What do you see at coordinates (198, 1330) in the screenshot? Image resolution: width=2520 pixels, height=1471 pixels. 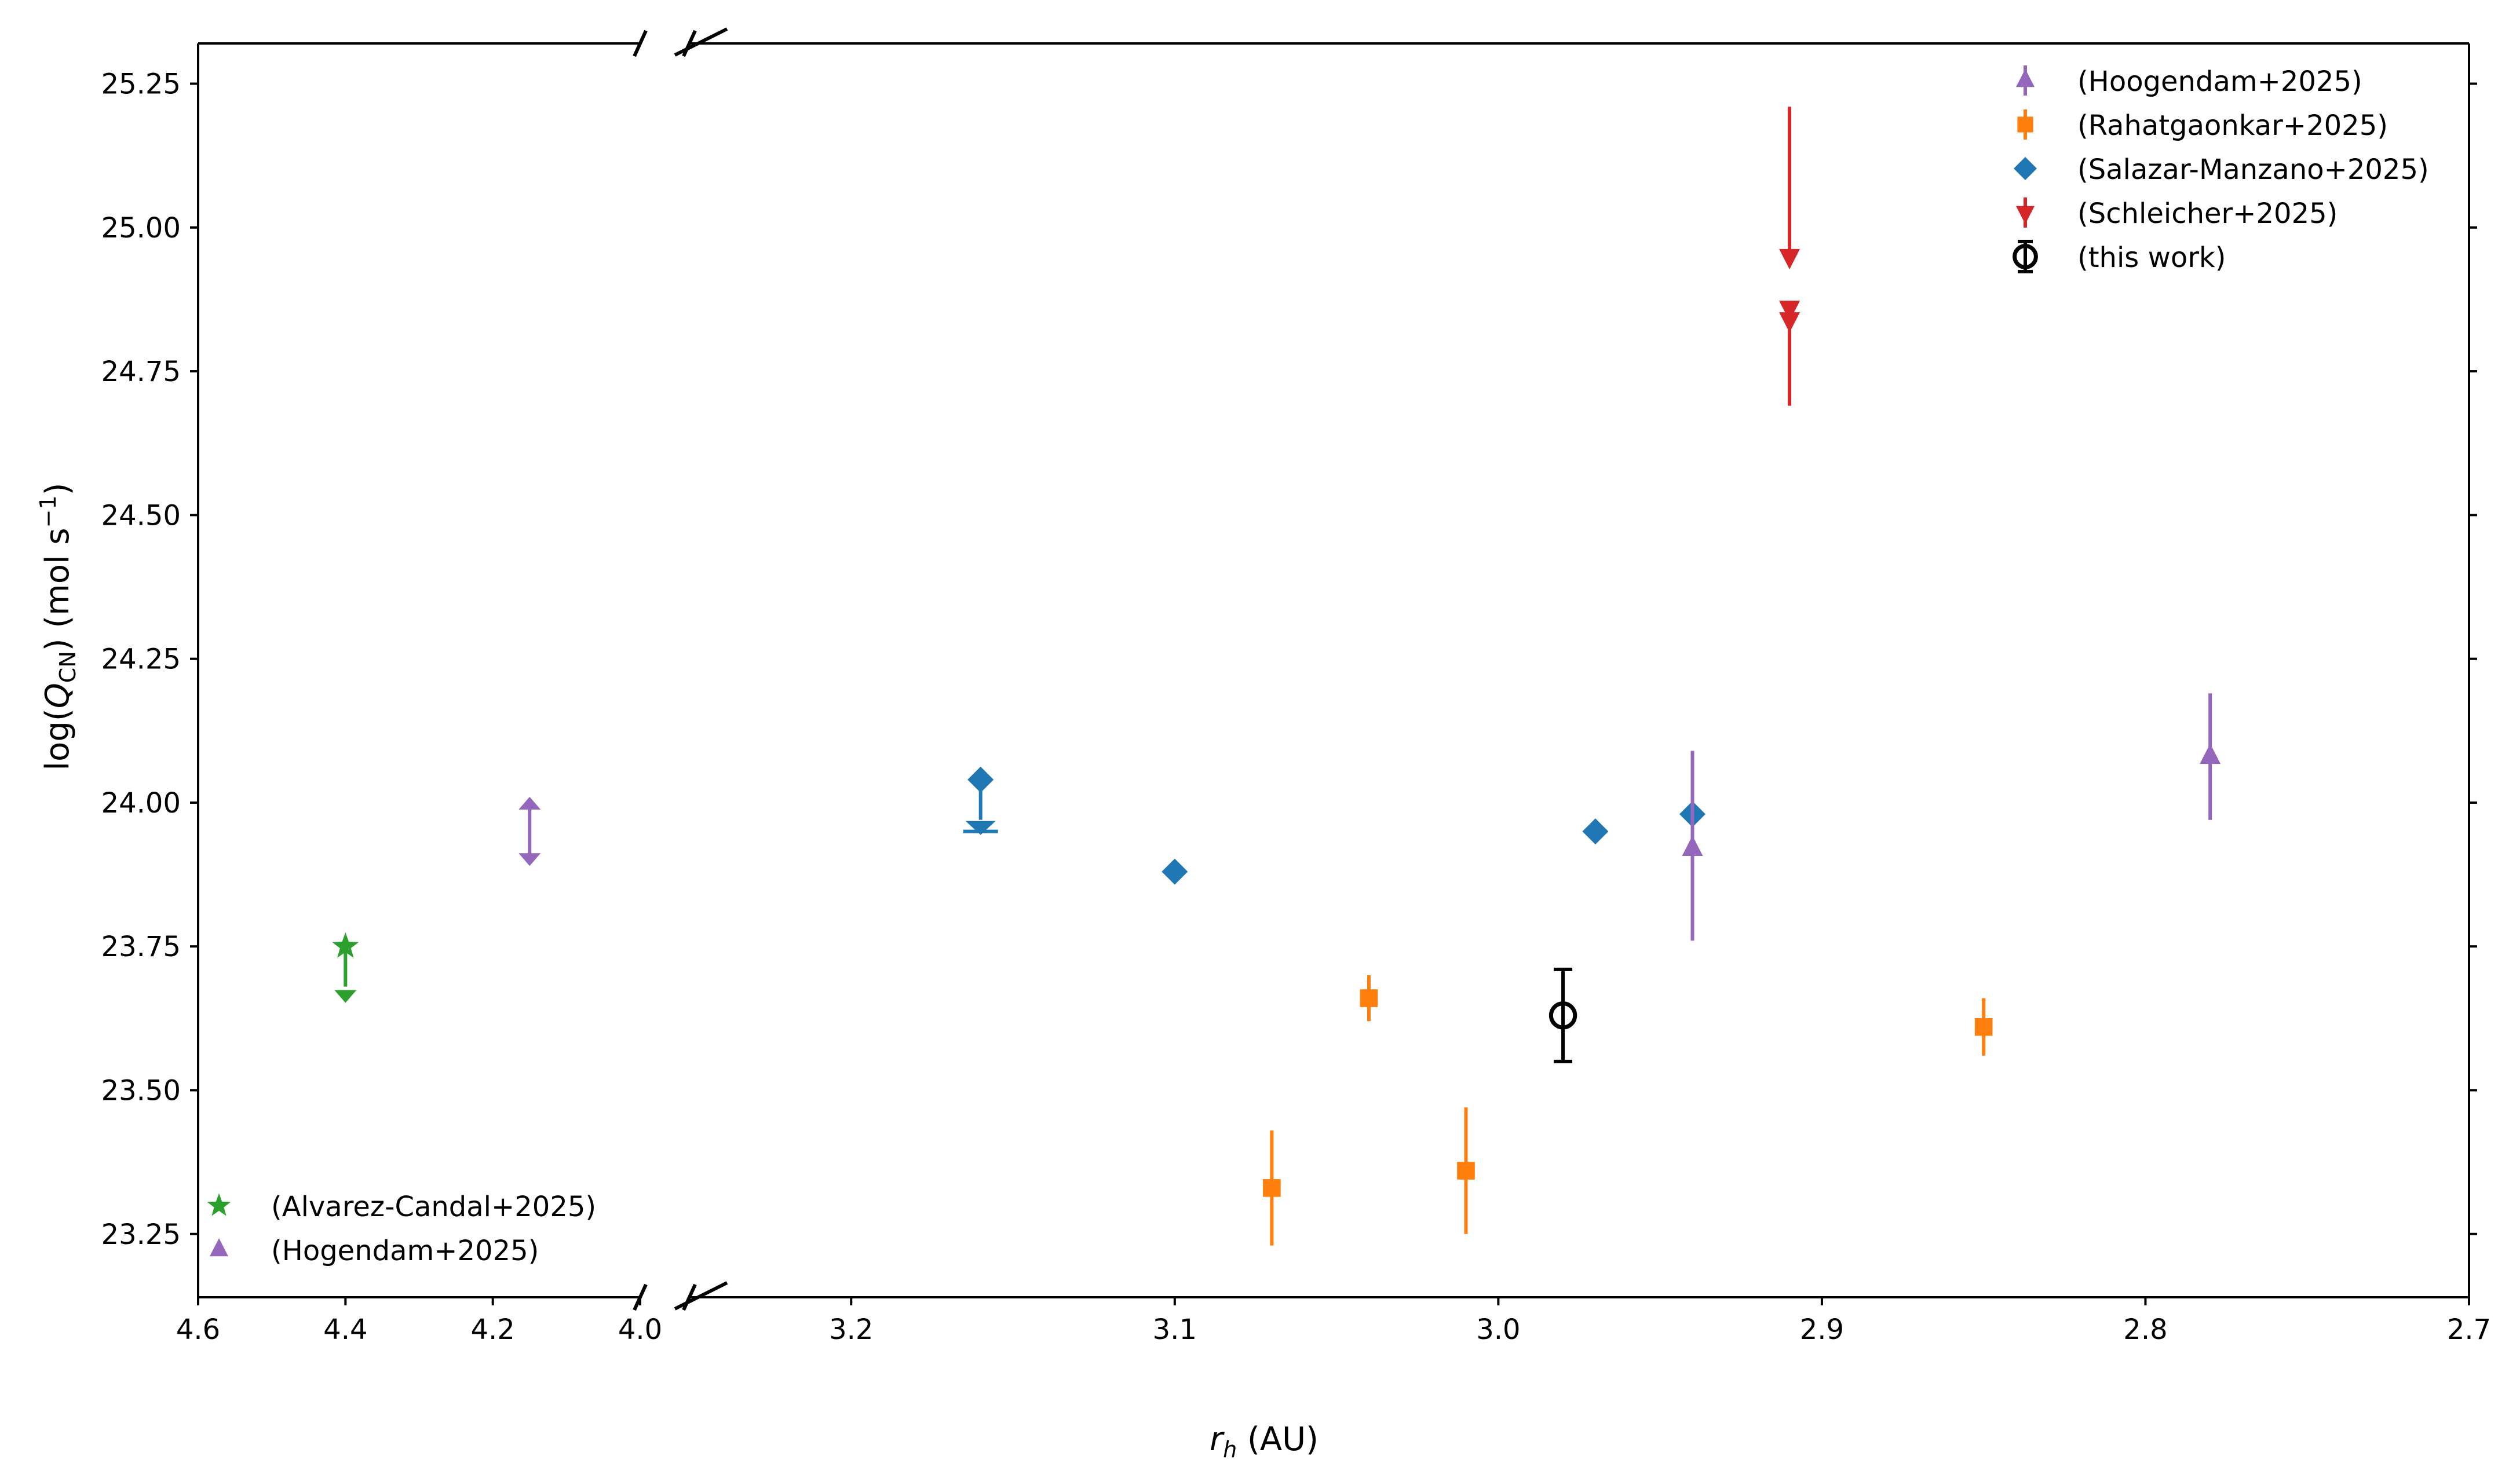 I see `x-tick-label: 4.6` at bounding box center [198, 1330].